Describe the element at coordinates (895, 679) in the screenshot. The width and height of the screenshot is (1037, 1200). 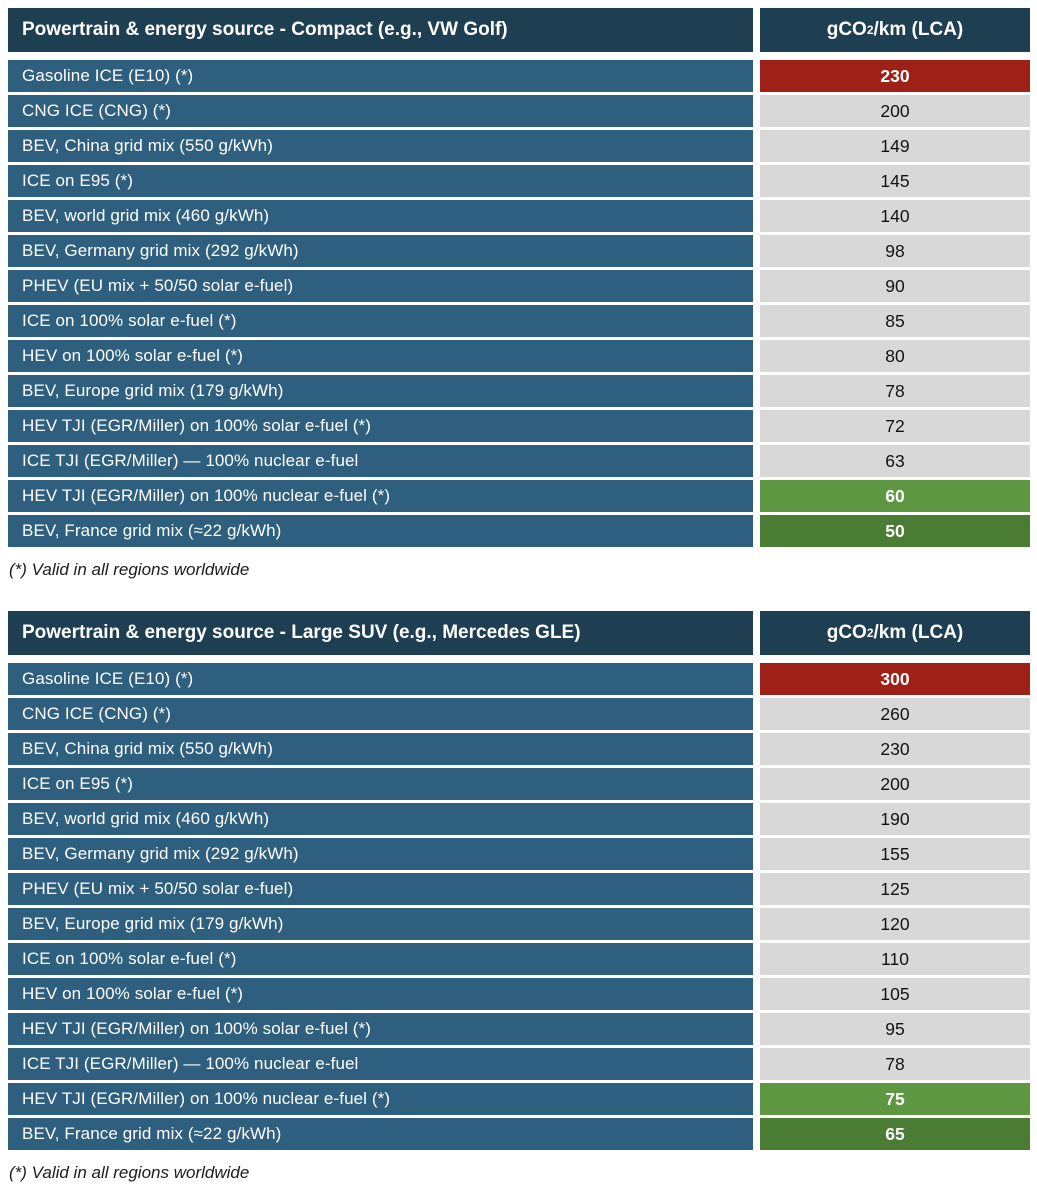
I see `row-value: 300` at that location.